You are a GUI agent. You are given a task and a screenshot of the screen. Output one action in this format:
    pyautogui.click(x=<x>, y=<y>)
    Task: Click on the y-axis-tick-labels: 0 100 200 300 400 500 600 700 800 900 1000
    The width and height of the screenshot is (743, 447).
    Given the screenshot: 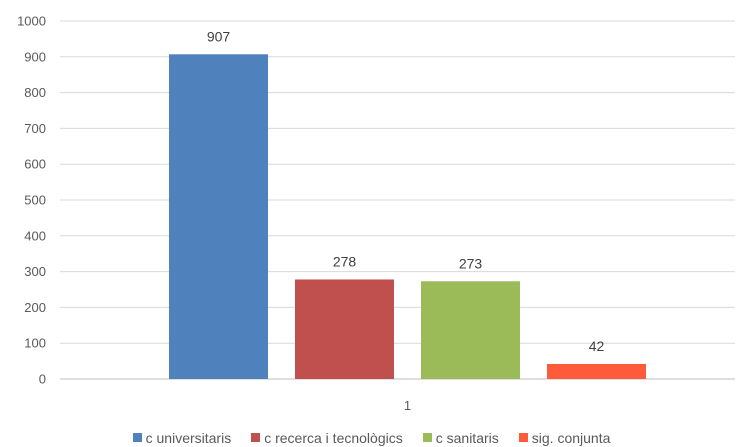 What is the action you would take?
    pyautogui.click(x=31, y=200)
    